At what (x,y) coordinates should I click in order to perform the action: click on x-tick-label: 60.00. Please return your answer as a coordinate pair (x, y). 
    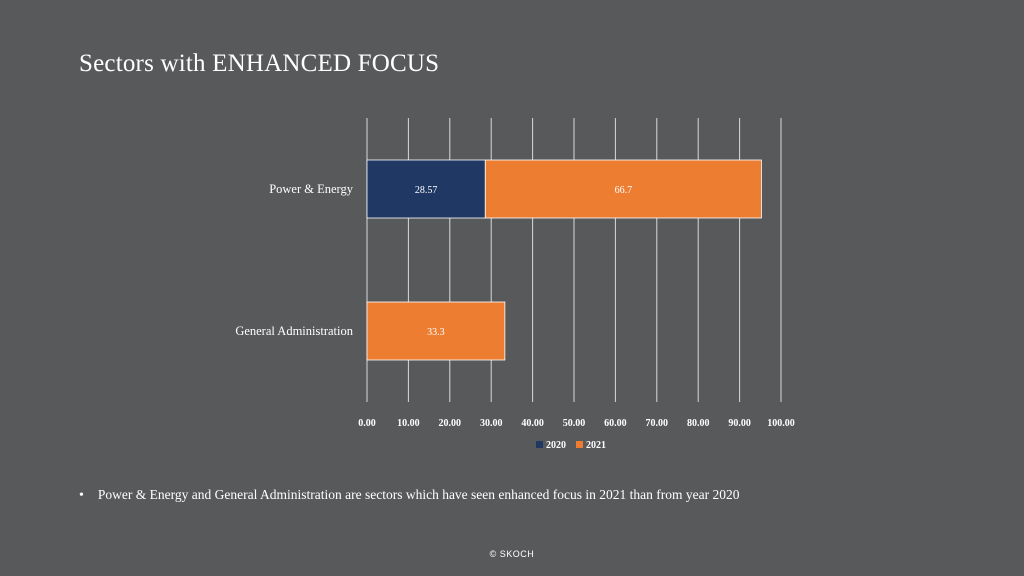
    Looking at the image, I should click on (615, 423).